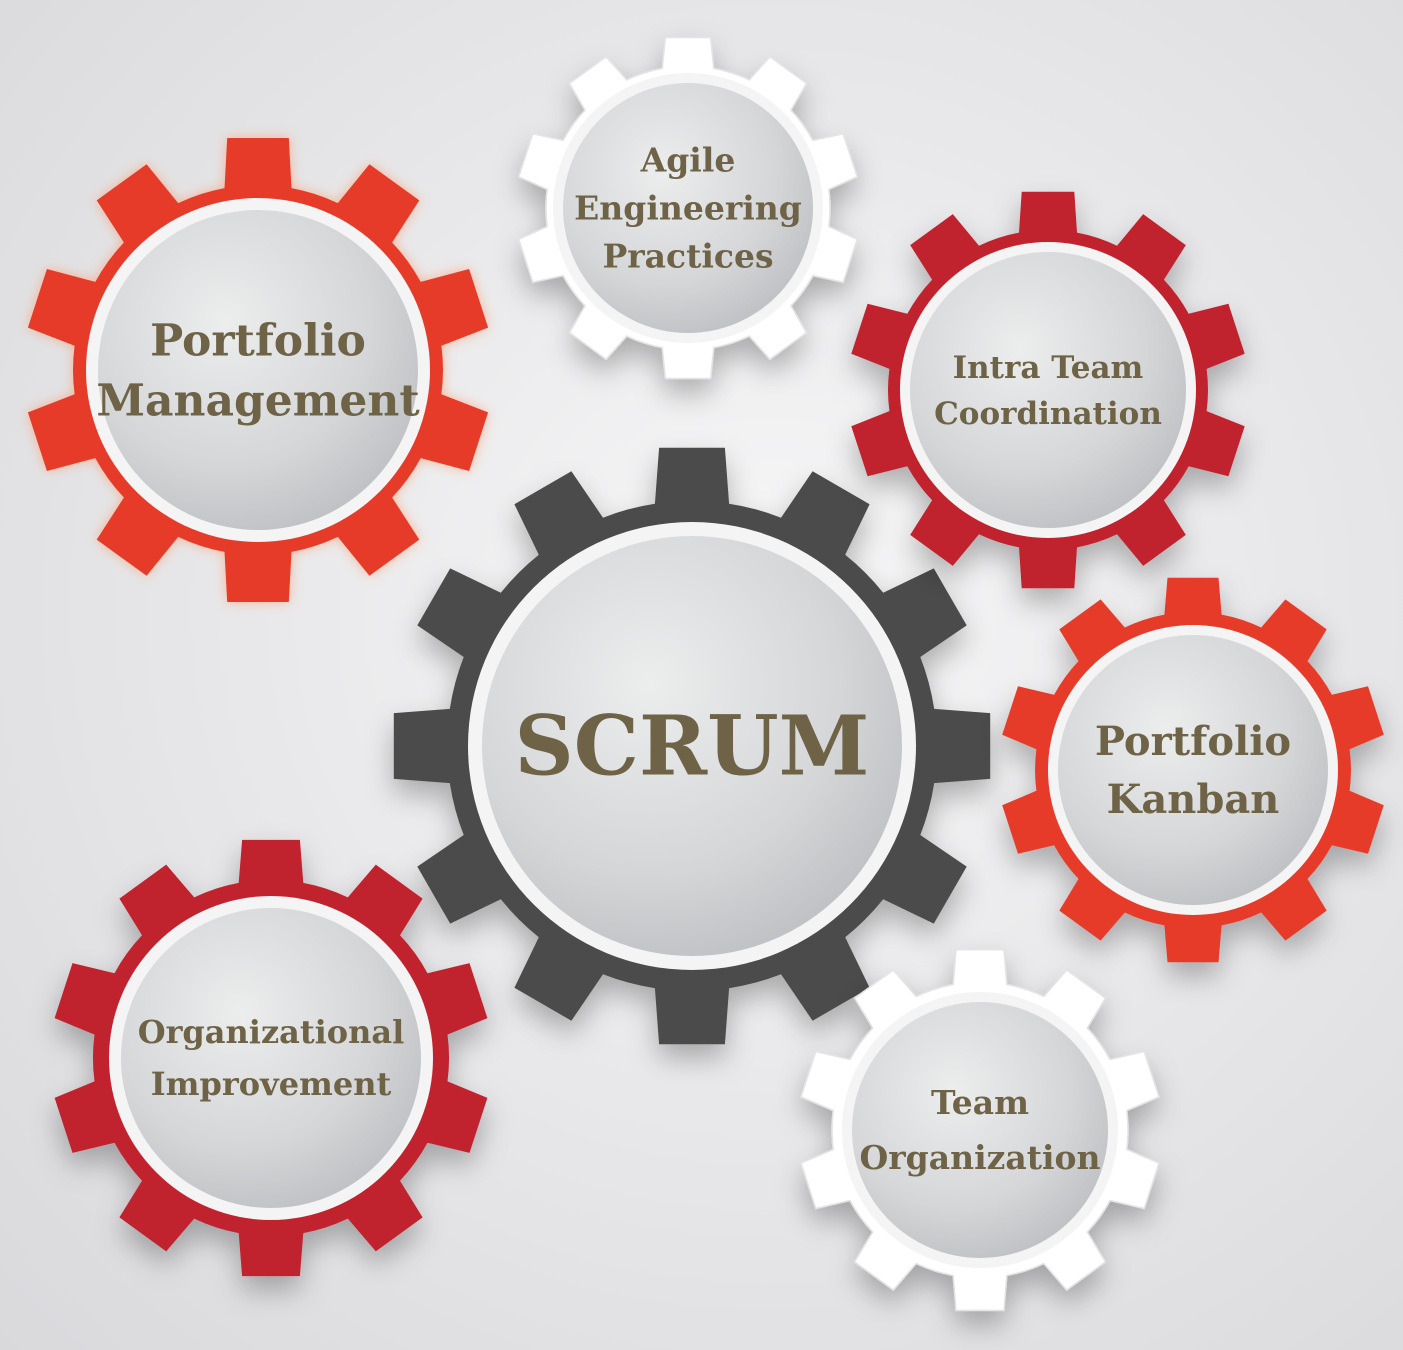 This screenshot has height=1350, width=1403. What do you see at coordinates (271, 1084) in the screenshot?
I see `gear-label-line: Improvement` at bounding box center [271, 1084].